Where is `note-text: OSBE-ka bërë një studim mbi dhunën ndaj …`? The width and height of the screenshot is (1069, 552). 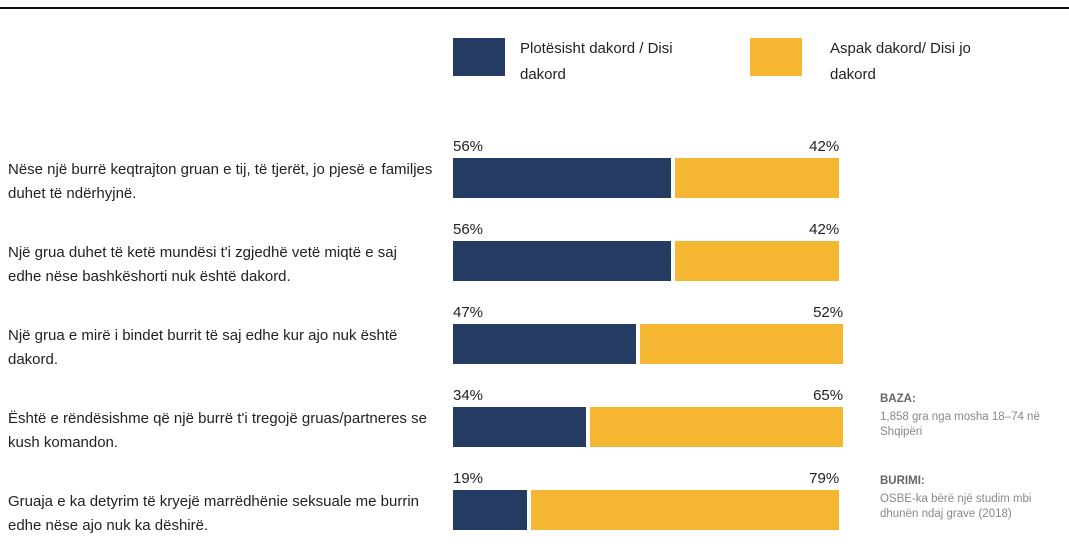 note-text: OSBE-ka bërë një studim mbi dhunën ndaj … is located at coordinates (956, 506).